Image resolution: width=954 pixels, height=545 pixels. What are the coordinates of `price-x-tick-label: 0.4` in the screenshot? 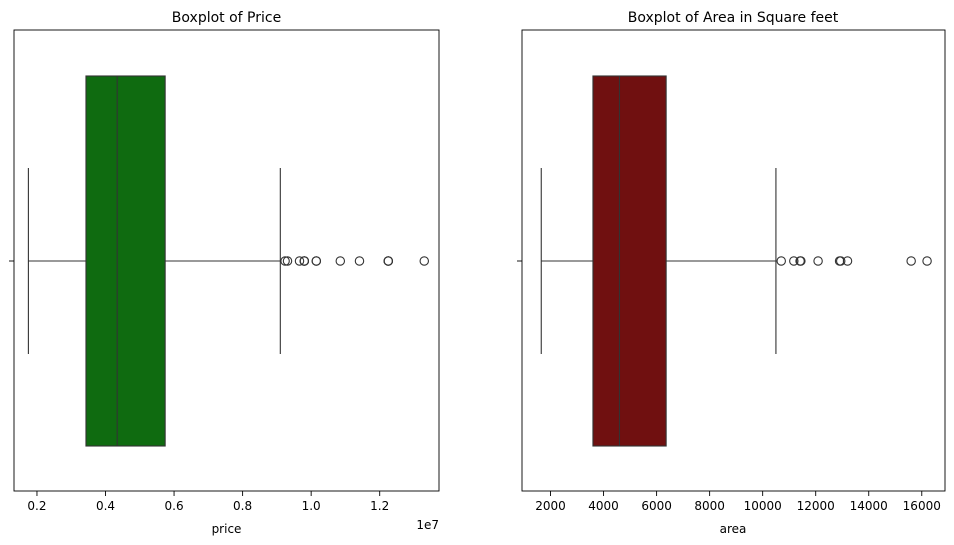 It's located at (105, 506).